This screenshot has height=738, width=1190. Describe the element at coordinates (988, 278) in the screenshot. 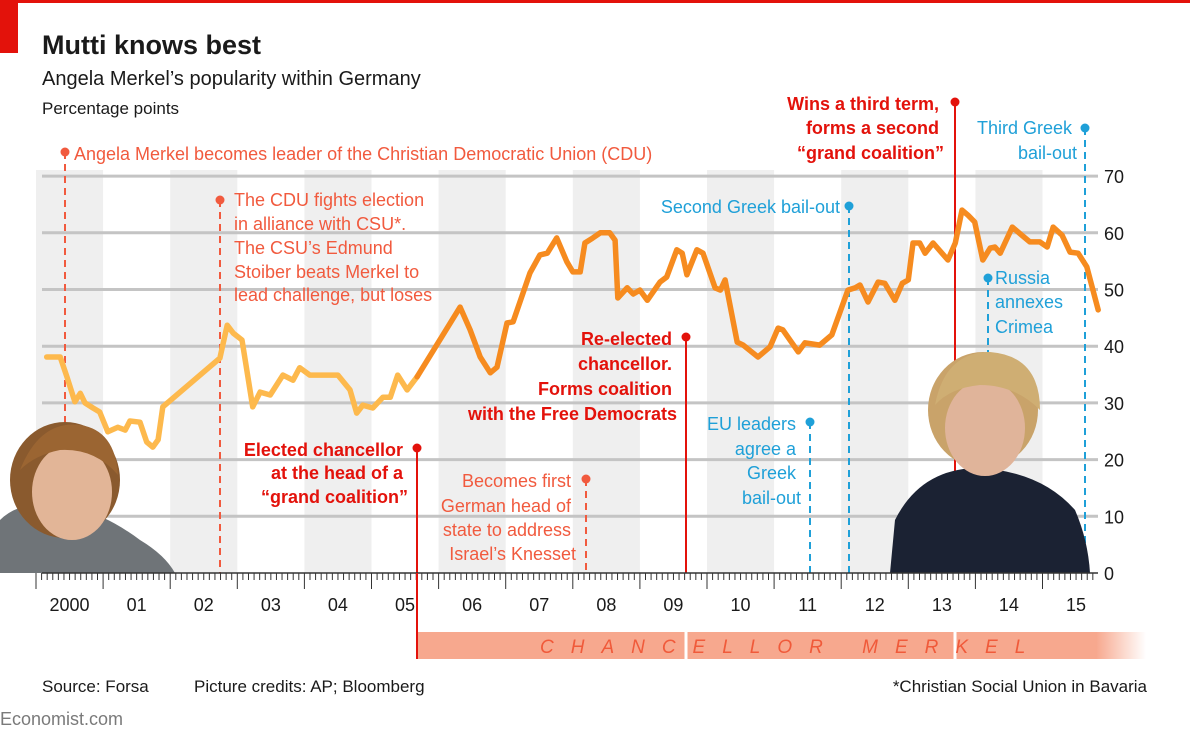

I see `event-dot-russia` at that location.